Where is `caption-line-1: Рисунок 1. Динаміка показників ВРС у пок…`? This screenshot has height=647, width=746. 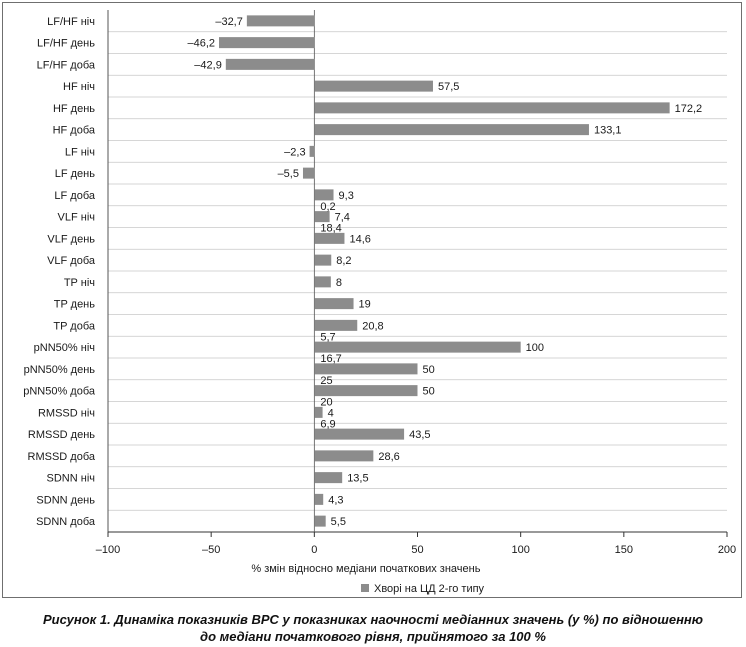
caption-line-1: Рисунок 1. Динаміка показників ВРС у пок… is located at coordinates (373, 619).